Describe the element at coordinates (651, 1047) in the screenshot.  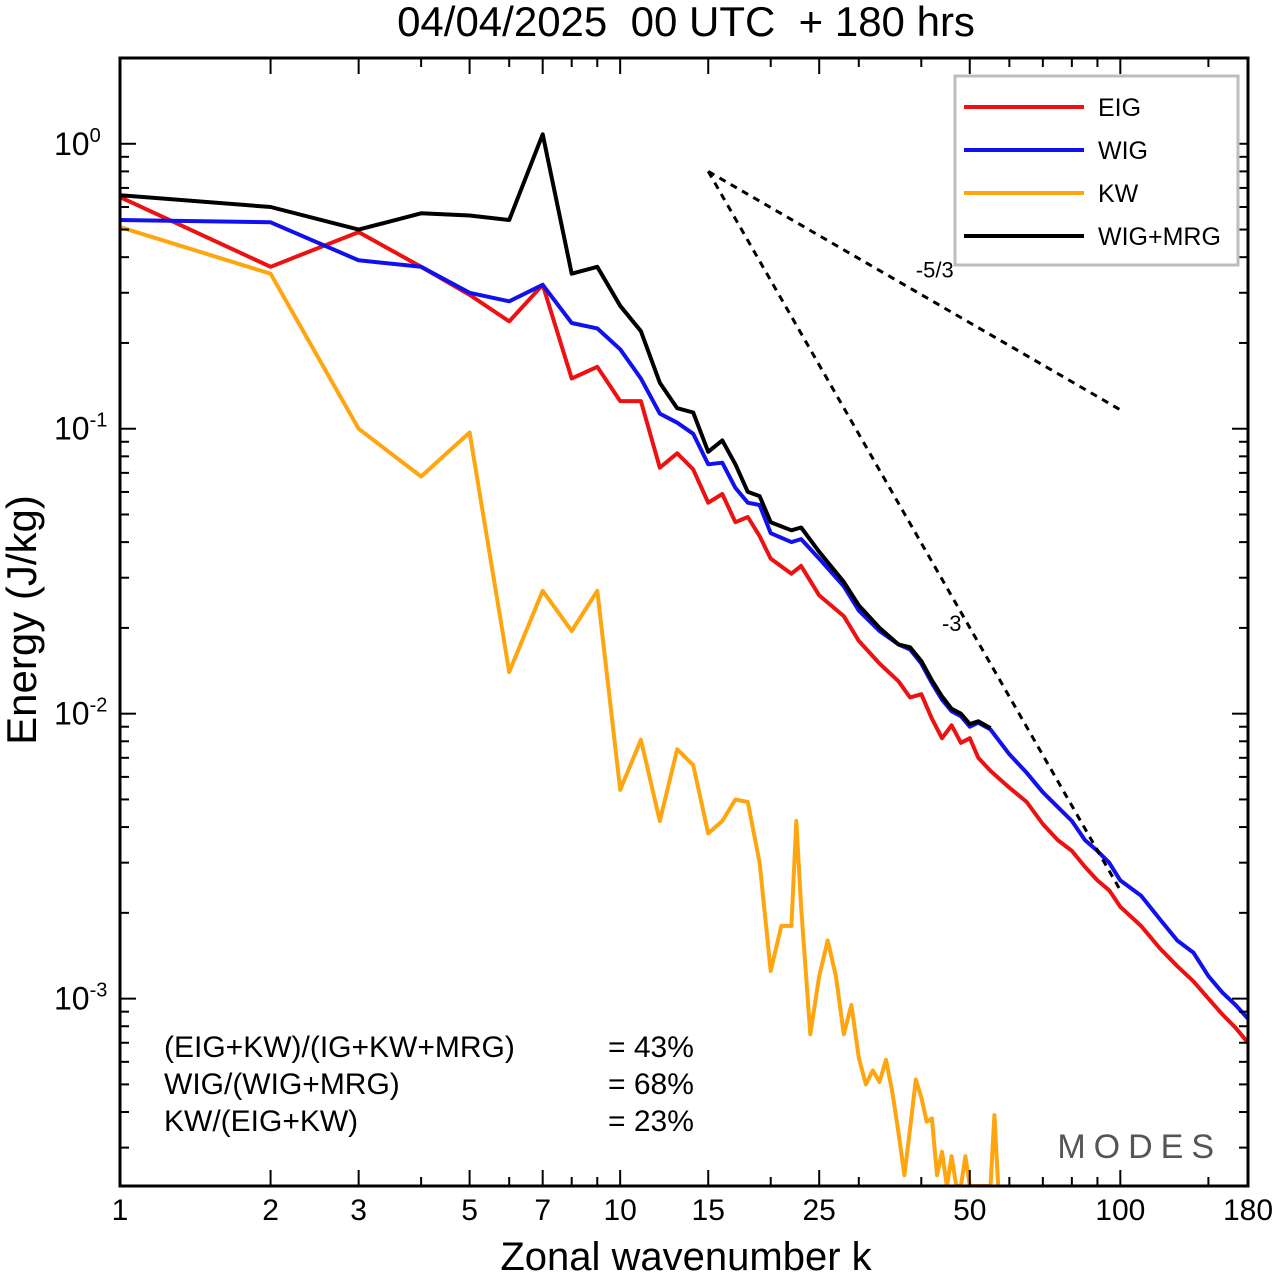
I see `annotation-value: = 43%` at that location.